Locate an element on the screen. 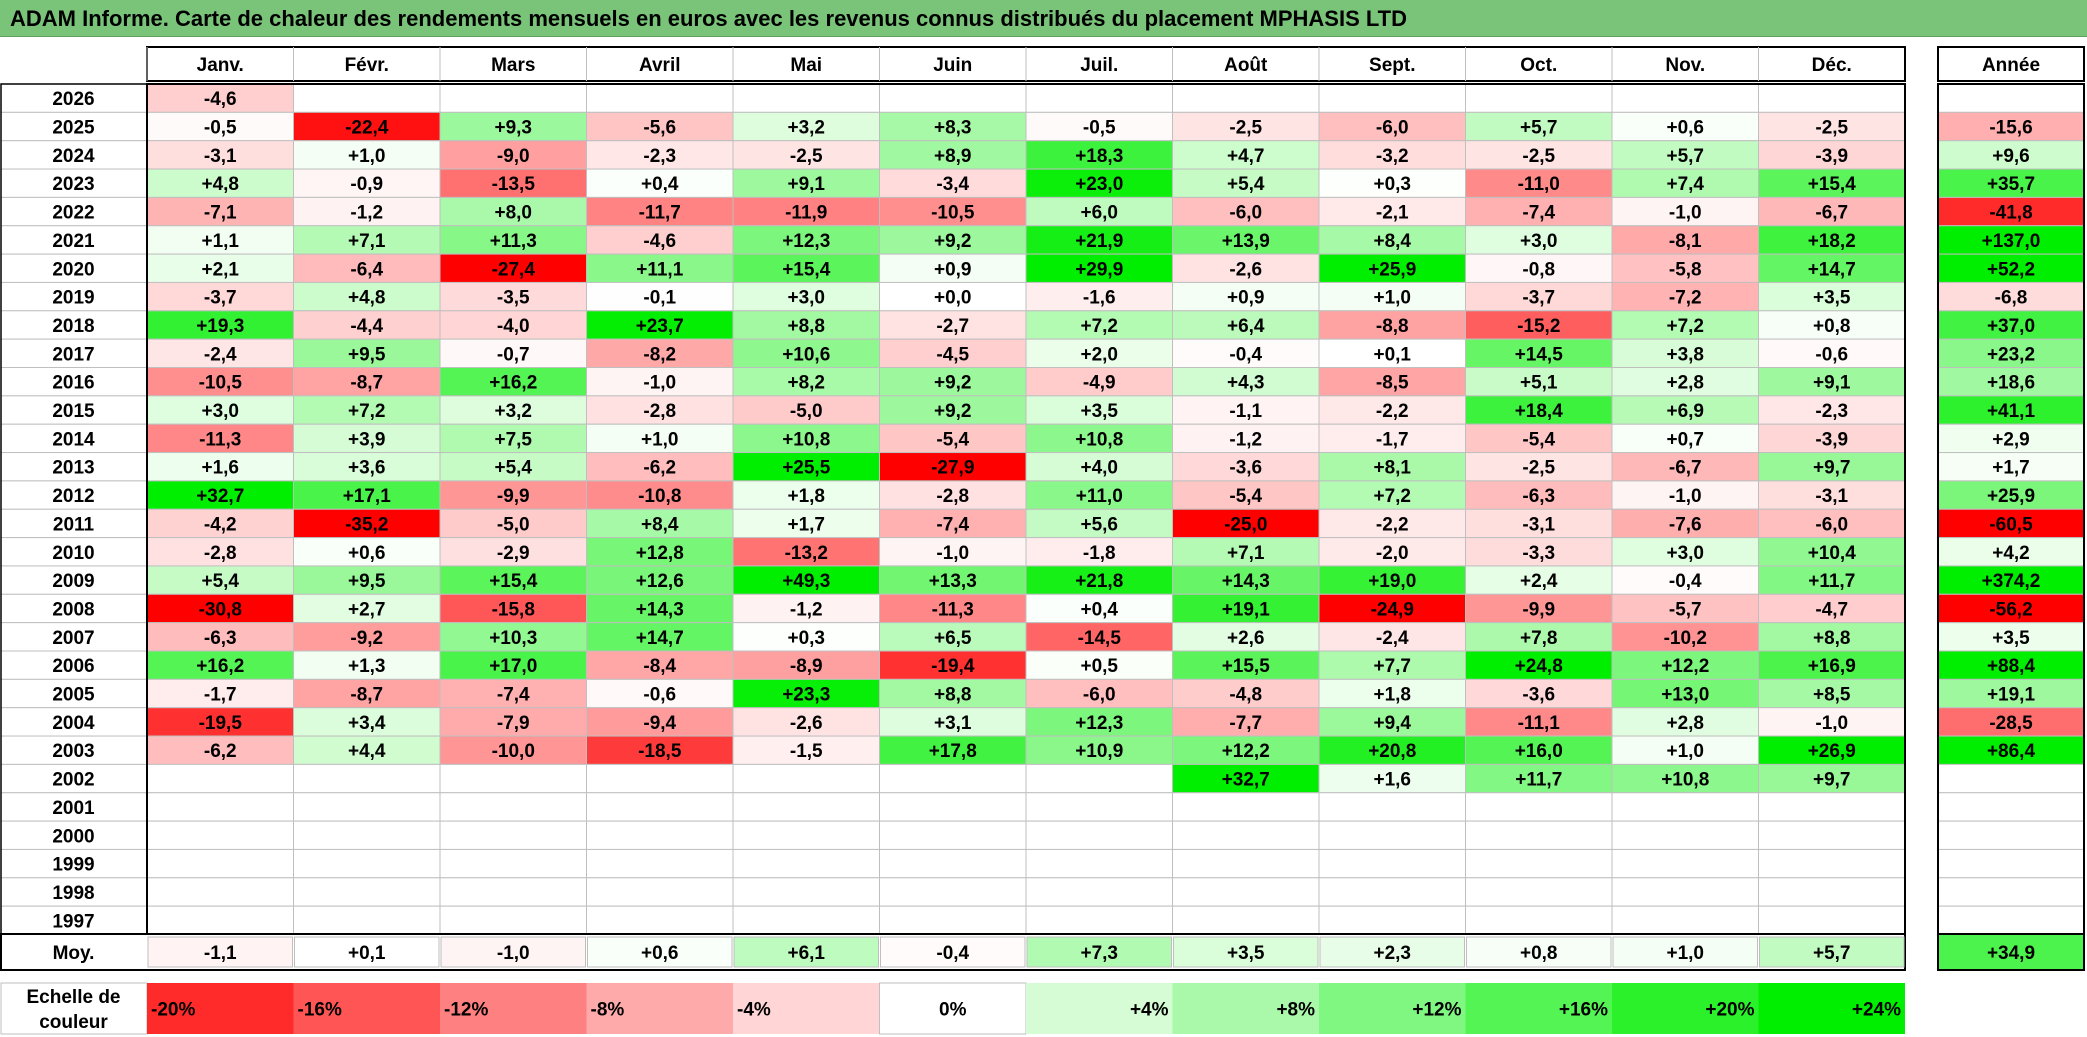 The image size is (2087, 1037). cell-value: -3,1 is located at coordinates (1831, 496).